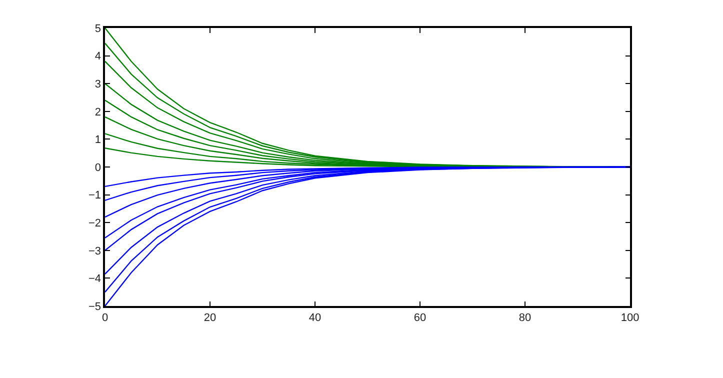 The height and width of the screenshot is (378, 723). Describe the element at coordinates (98, 84) in the screenshot. I see `y-tick-label: 3` at that location.